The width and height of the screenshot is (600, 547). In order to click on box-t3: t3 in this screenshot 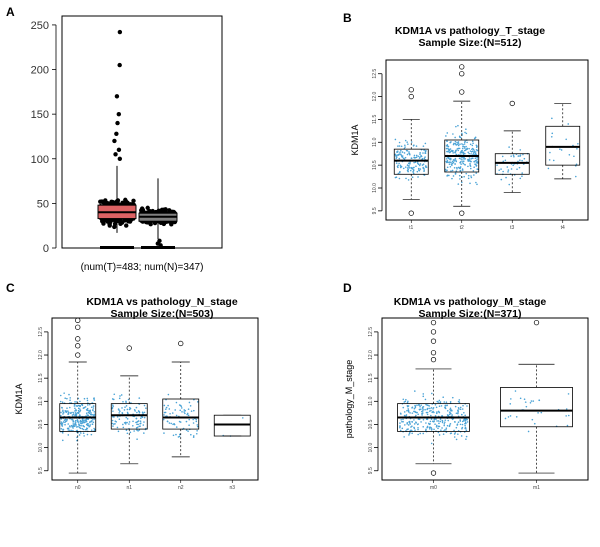, I will do `click(512, 165)`.